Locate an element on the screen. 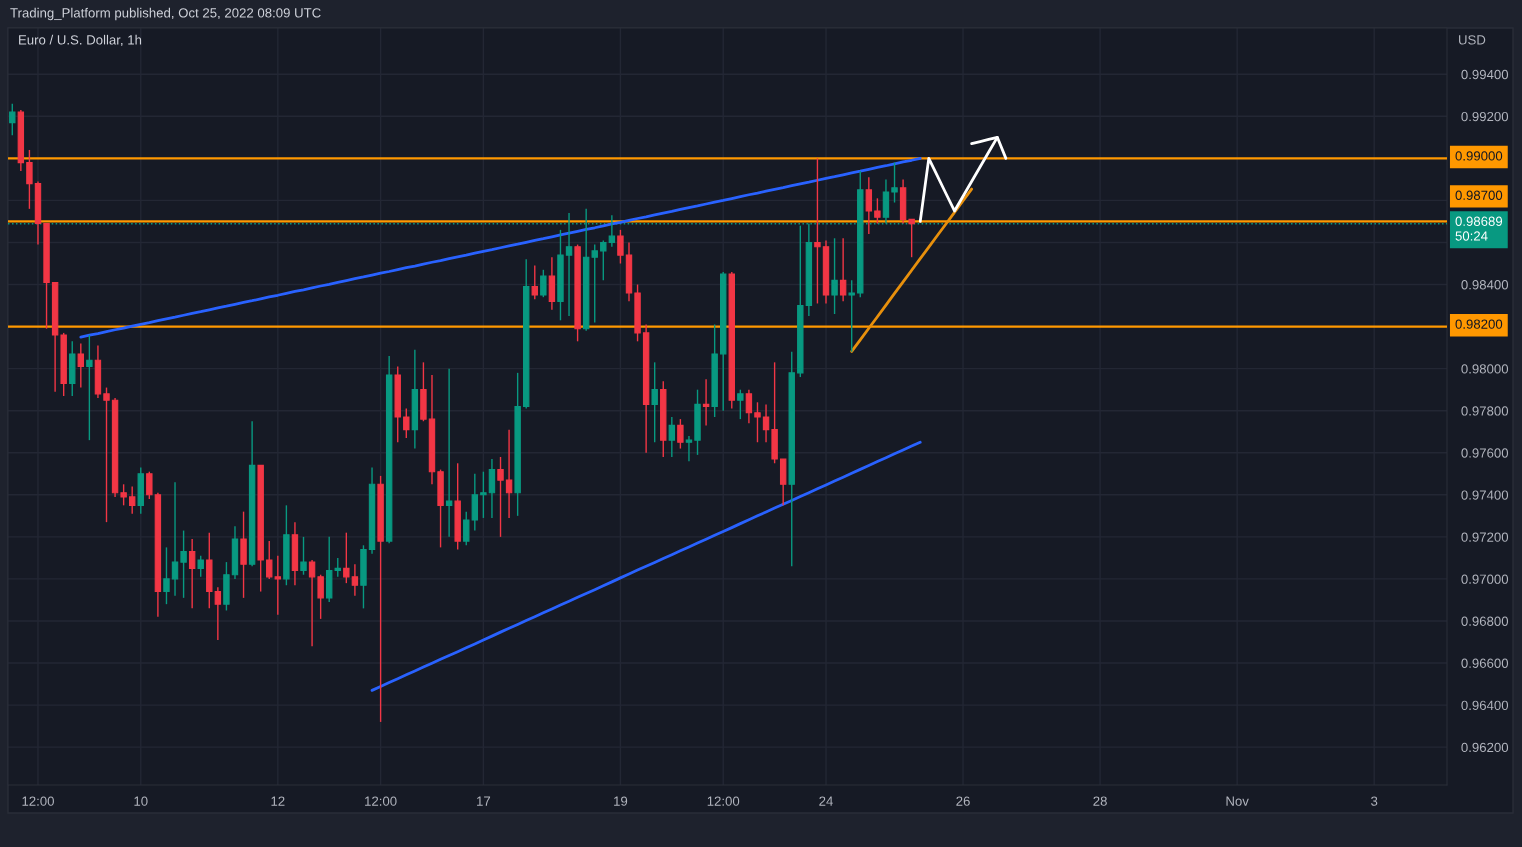 Image resolution: width=1522 pixels, height=847 pixels. ref-line-label: 0.98700 is located at coordinates (1479, 195).